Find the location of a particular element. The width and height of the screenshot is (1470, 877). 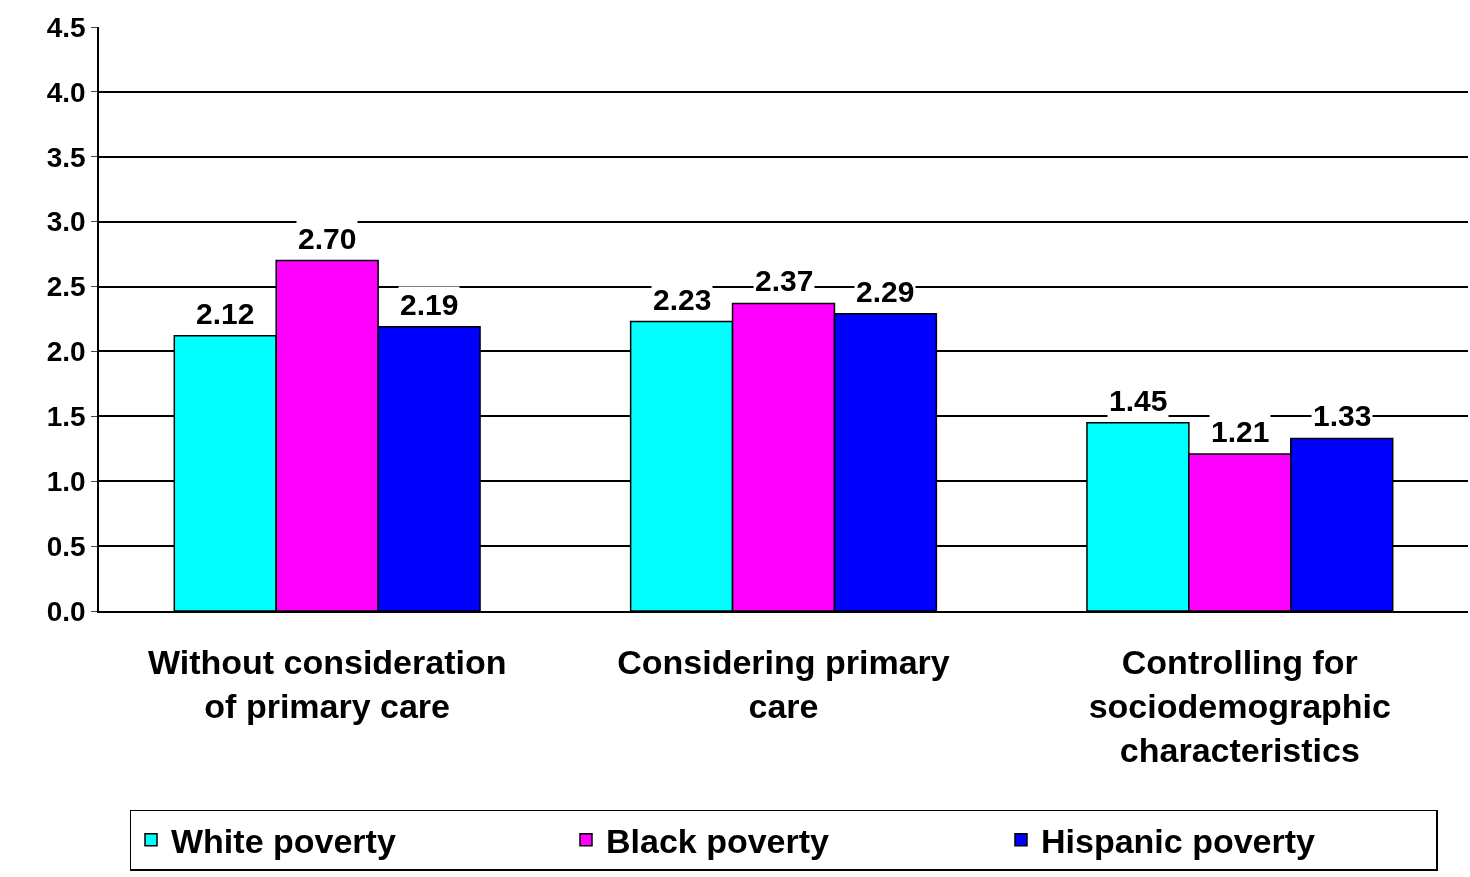

y-tick-label: 1.0 is located at coordinates (66, 482).